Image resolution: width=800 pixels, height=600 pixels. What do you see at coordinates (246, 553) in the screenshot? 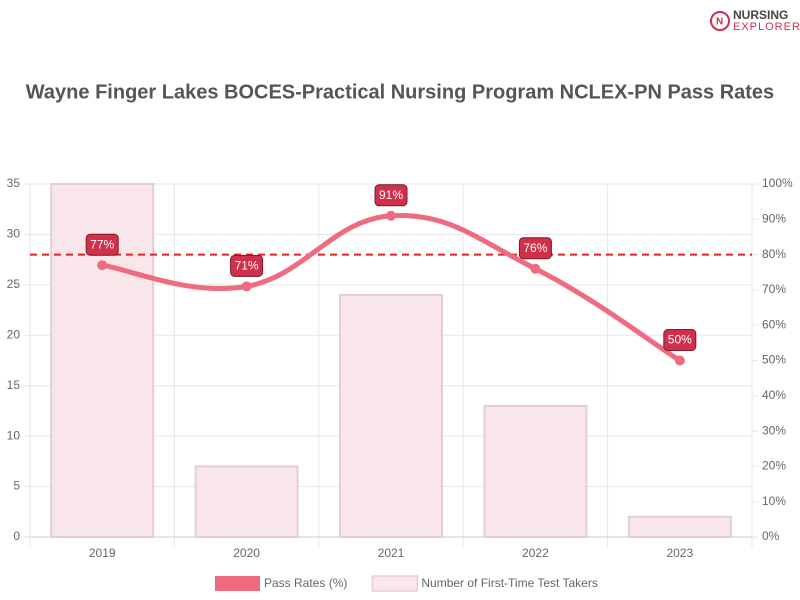
I see `x-tick-label: 2020` at bounding box center [246, 553].